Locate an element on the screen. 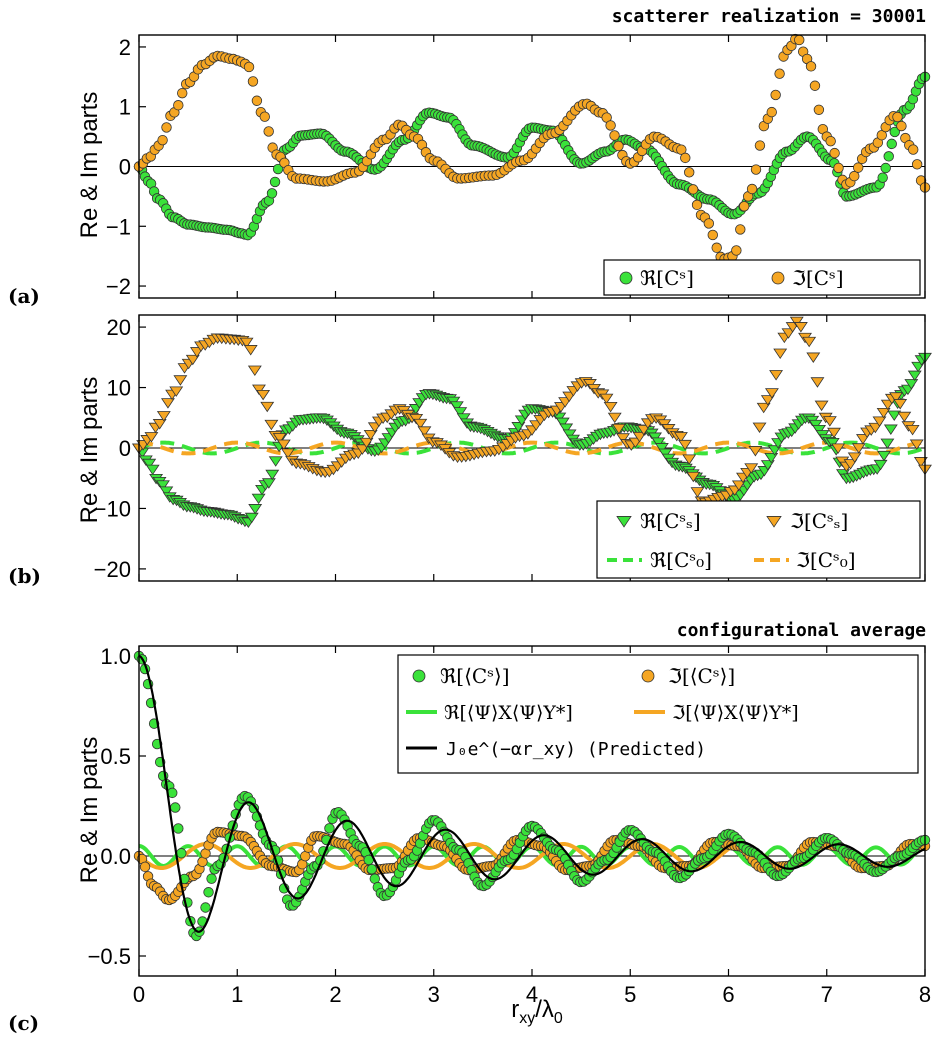 This screenshot has height=1038, width=933. y-tick-label: 20 is located at coordinates (119, 327).